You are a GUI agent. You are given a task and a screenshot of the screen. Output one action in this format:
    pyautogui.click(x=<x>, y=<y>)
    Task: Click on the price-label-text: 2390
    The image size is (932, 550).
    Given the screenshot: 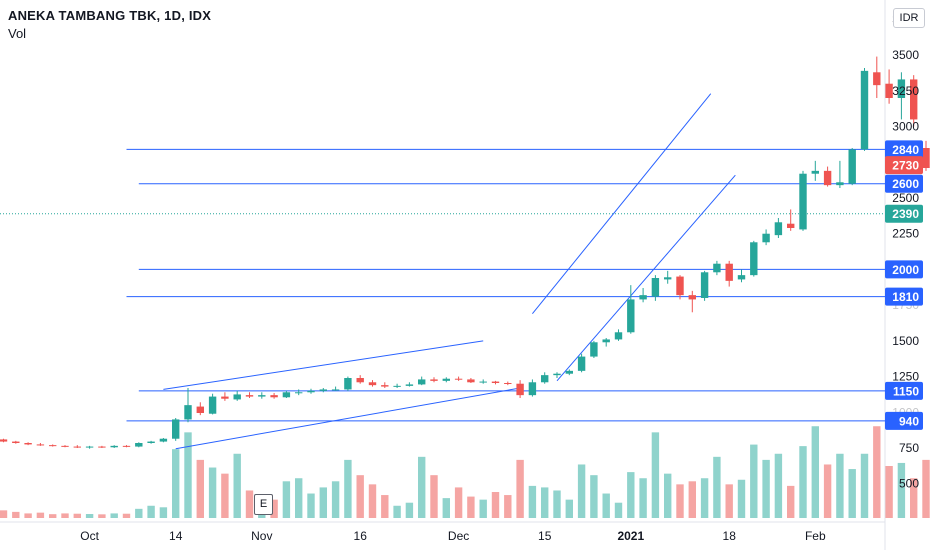 What is the action you would take?
    pyautogui.click(x=905, y=214)
    